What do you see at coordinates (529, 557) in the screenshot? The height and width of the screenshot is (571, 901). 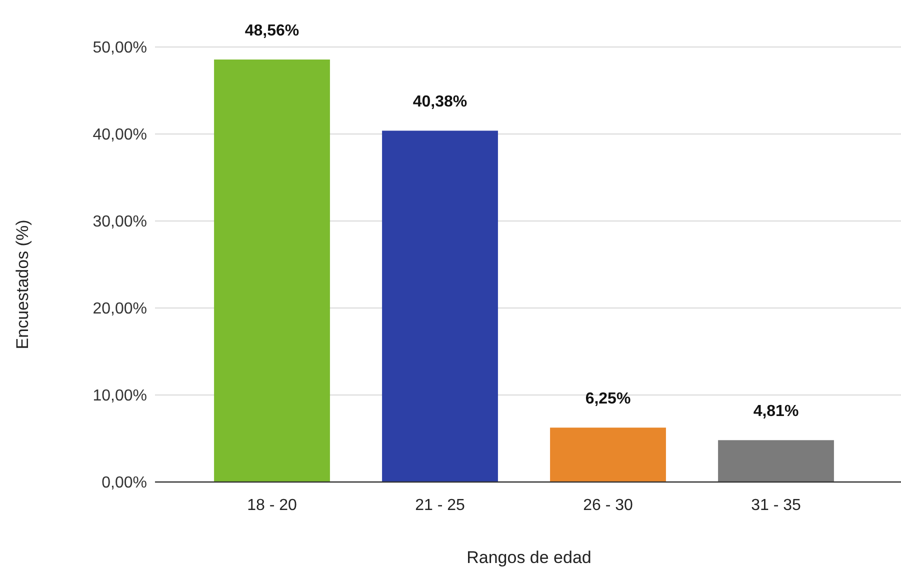 I see `x-axis-title: Rangos de edad` at bounding box center [529, 557].